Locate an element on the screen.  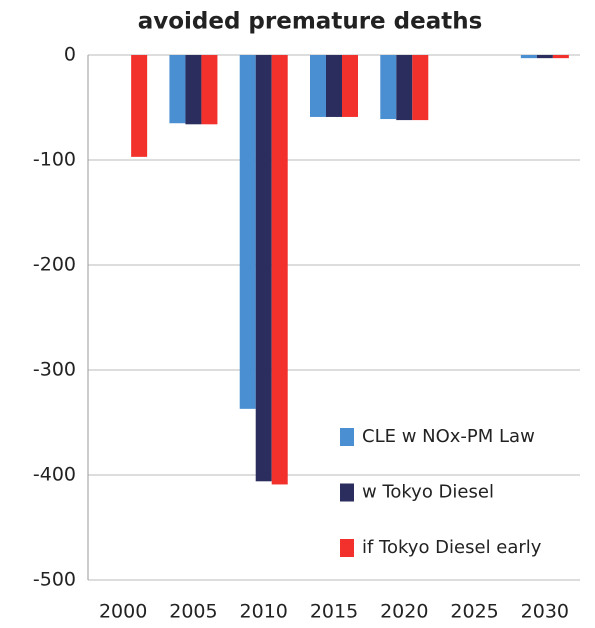
y-tick-label: -500 is located at coordinates (54, 580).